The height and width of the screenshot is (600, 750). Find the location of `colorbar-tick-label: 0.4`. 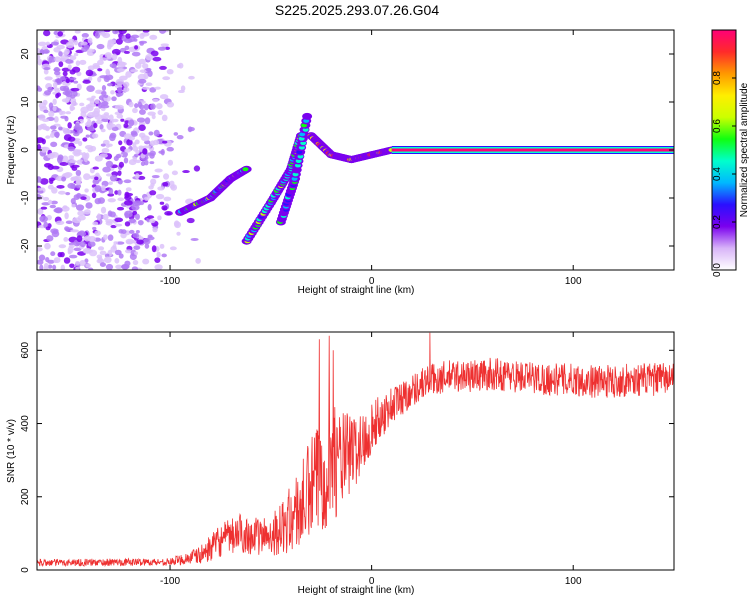

colorbar-tick-label: 0.4 is located at coordinates (717, 174).